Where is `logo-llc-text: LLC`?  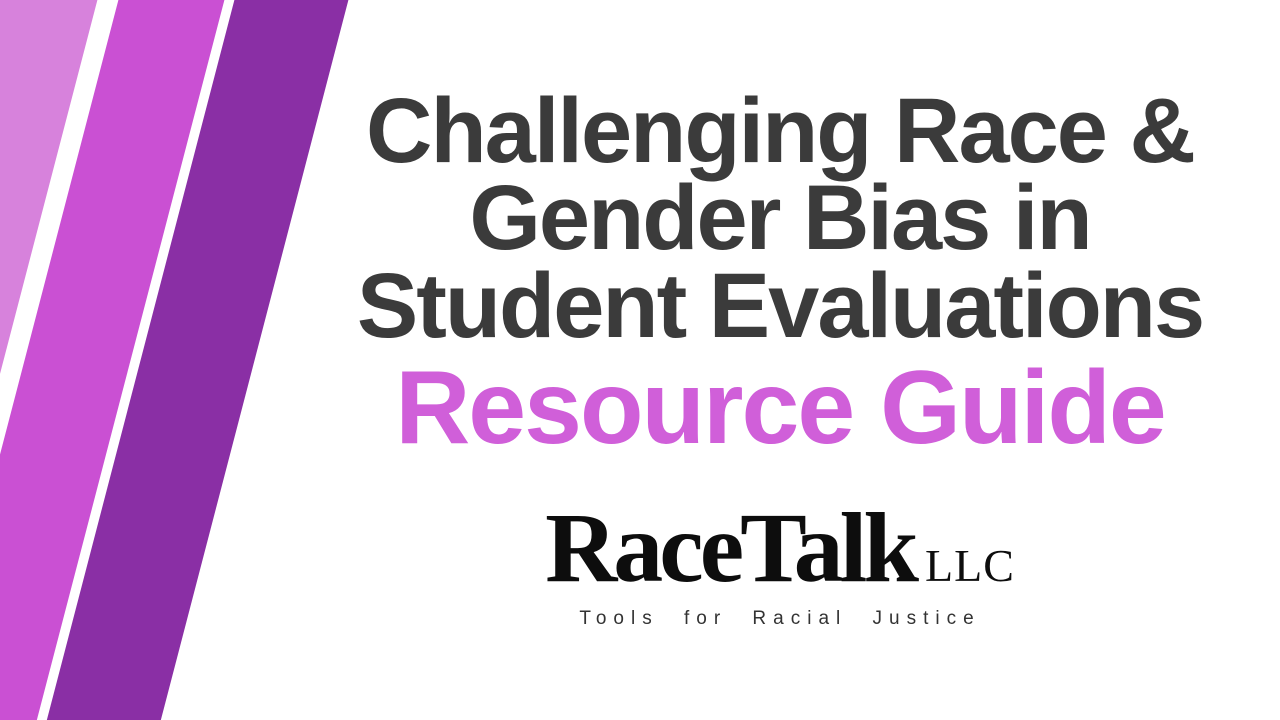
logo-llc-text: LLC is located at coordinates (970, 565).